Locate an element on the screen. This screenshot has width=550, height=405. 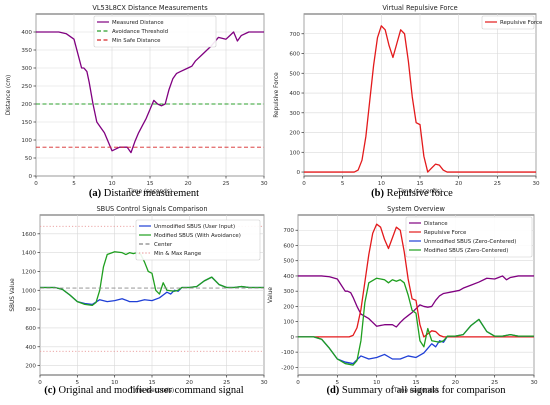
series-group is located at coordinates (150, 92).